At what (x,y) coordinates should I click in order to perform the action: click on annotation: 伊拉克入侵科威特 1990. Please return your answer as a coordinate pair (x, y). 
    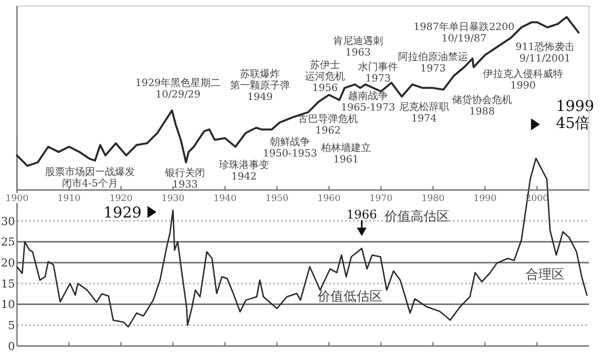
    Looking at the image, I should click on (523, 80).